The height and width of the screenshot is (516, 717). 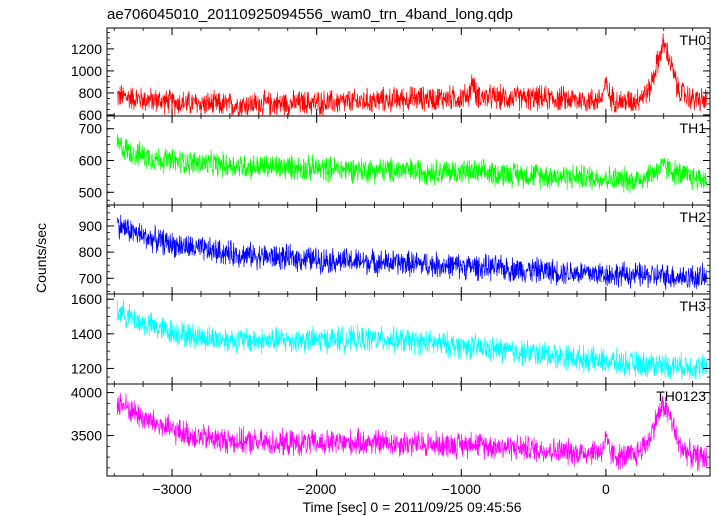 I want to click on series-trace-th3, so click(x=412, y=340).